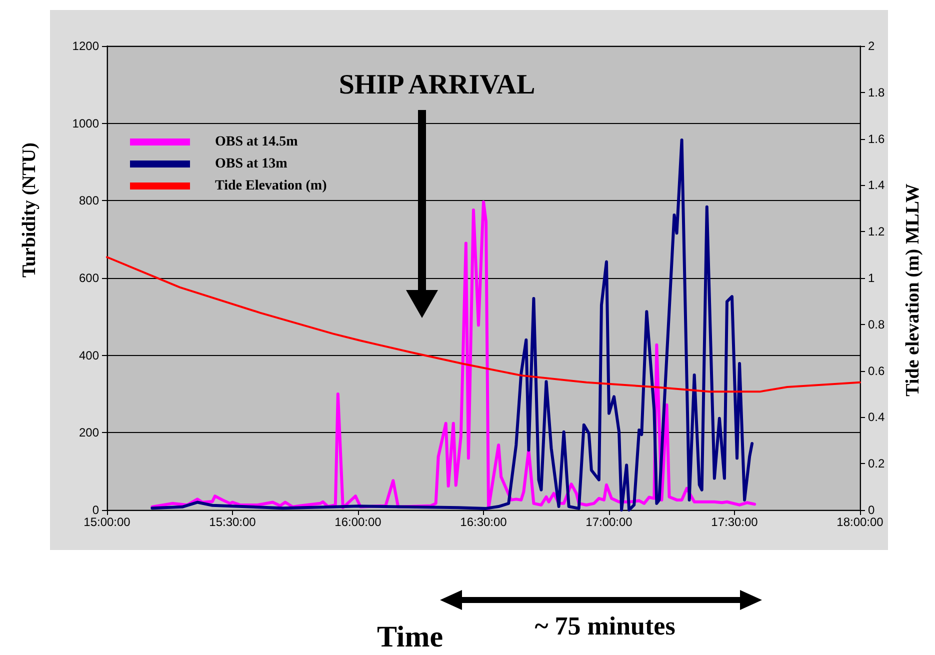  Describe the element at coordinates (410, 637) in the screenshot. I see `x-axis-title: Time` at that location.